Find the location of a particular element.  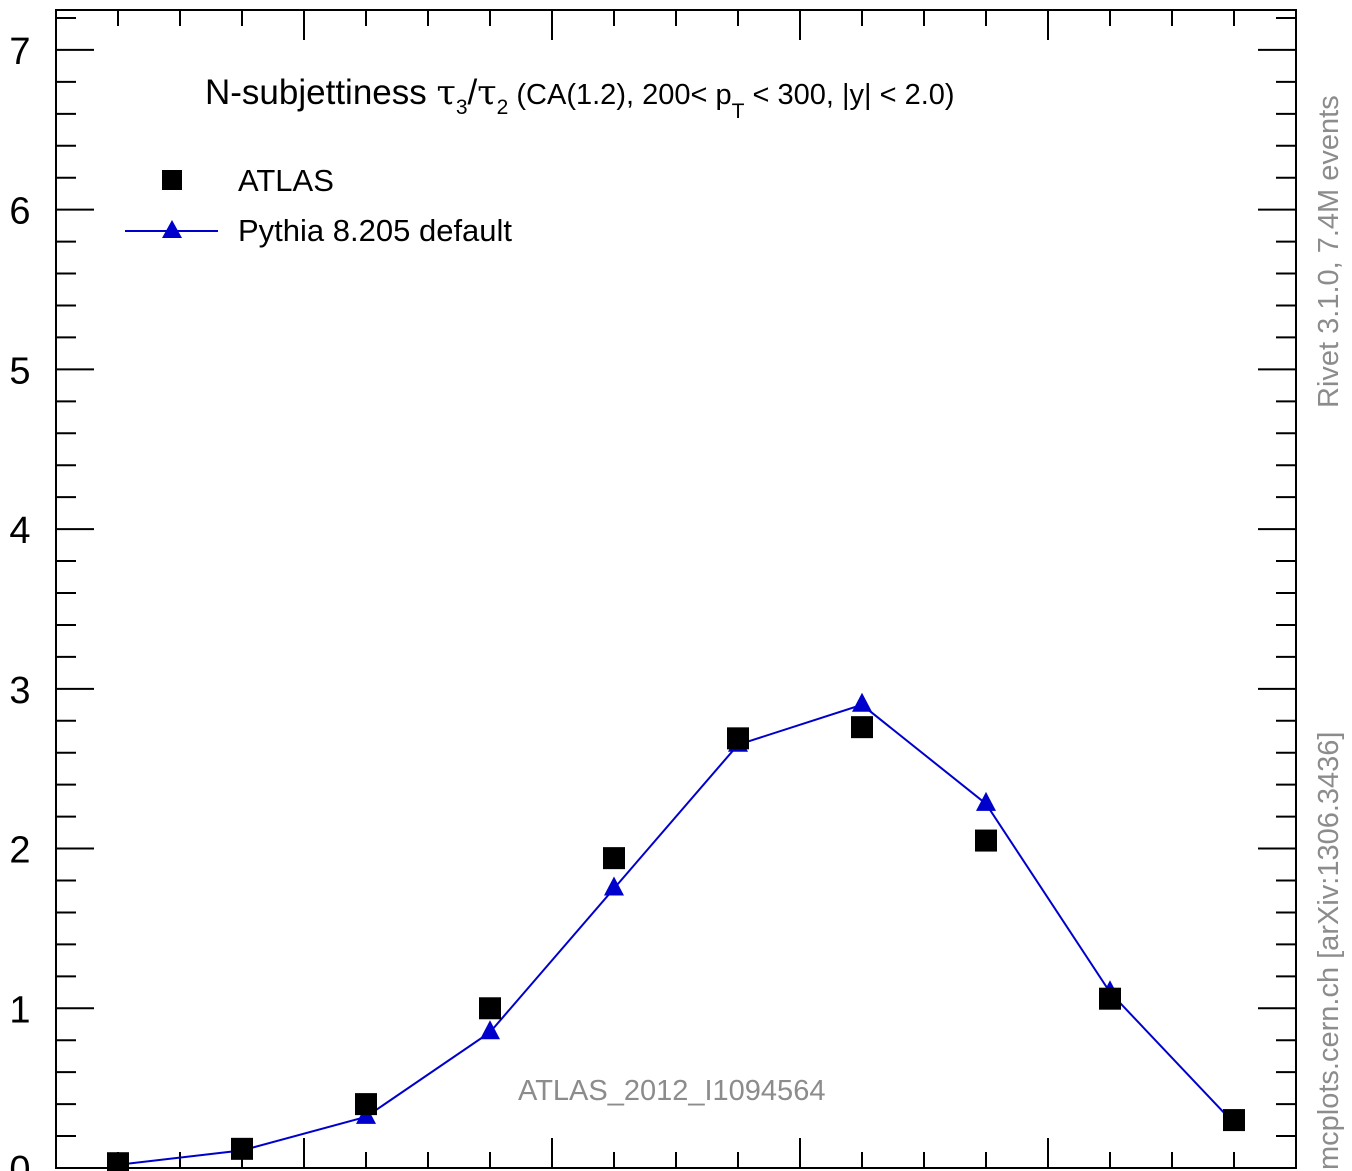

y-tick-label: 6 is located at coordinates (19, 212).